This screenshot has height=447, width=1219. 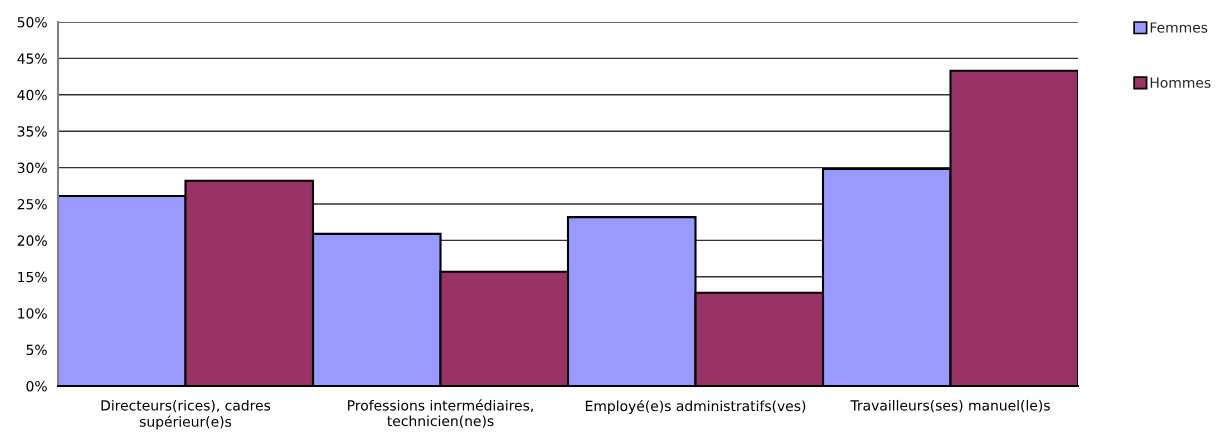 What do you see at coordinates (32, 168) in the screenshot?
I see `y-tick-label: 30%` at bounding box center [32, 168].